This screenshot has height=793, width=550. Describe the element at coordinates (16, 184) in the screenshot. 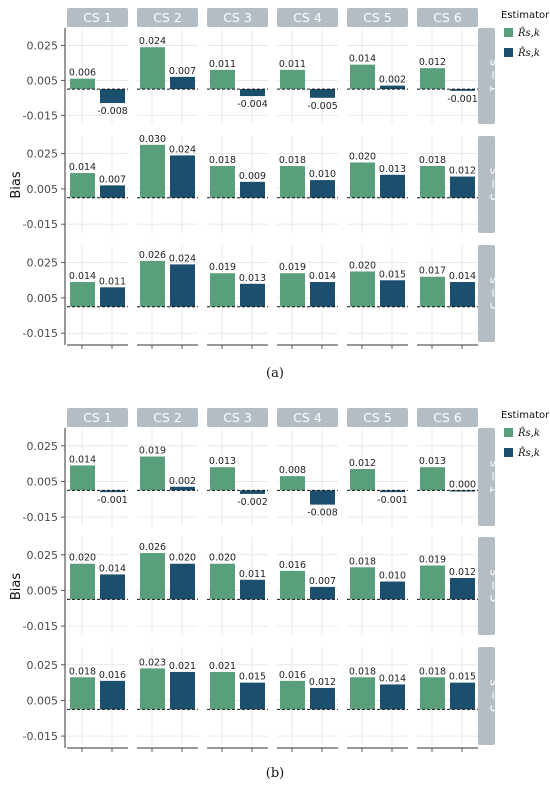

I see `y-axis-title: Bias` at that location.